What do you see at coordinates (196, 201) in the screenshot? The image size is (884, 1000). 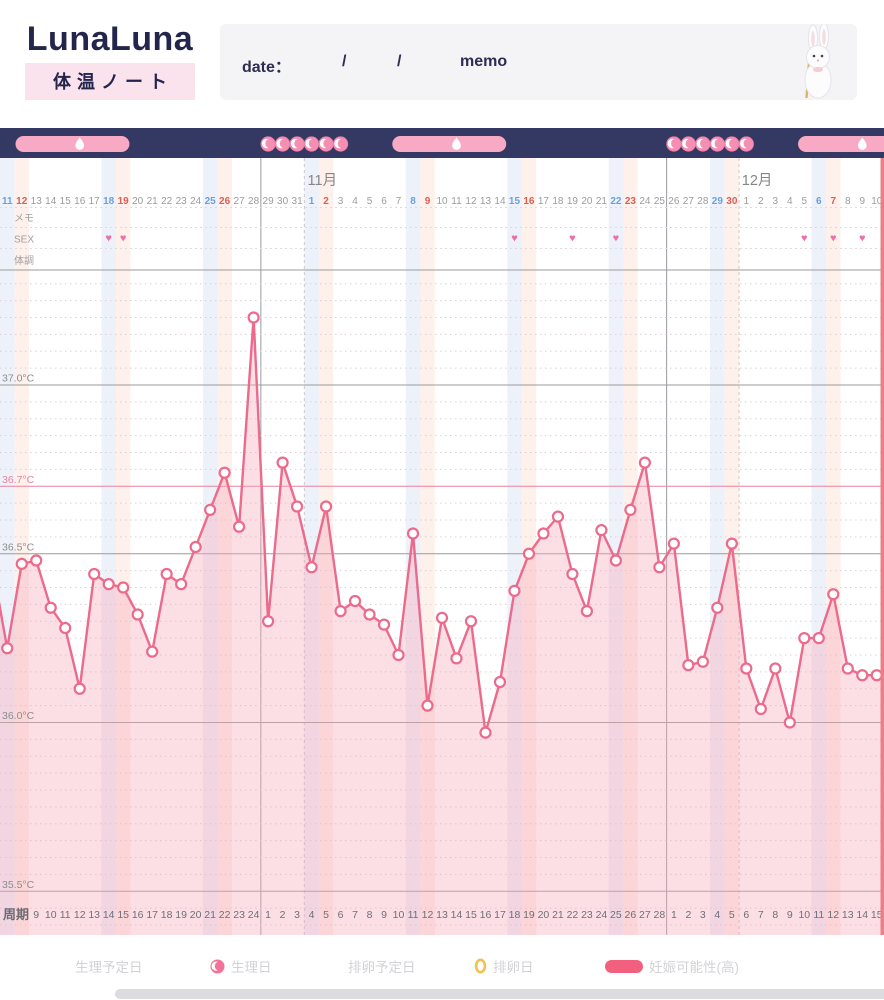 I see `date-label: 24` at bounding box center [196, 201].